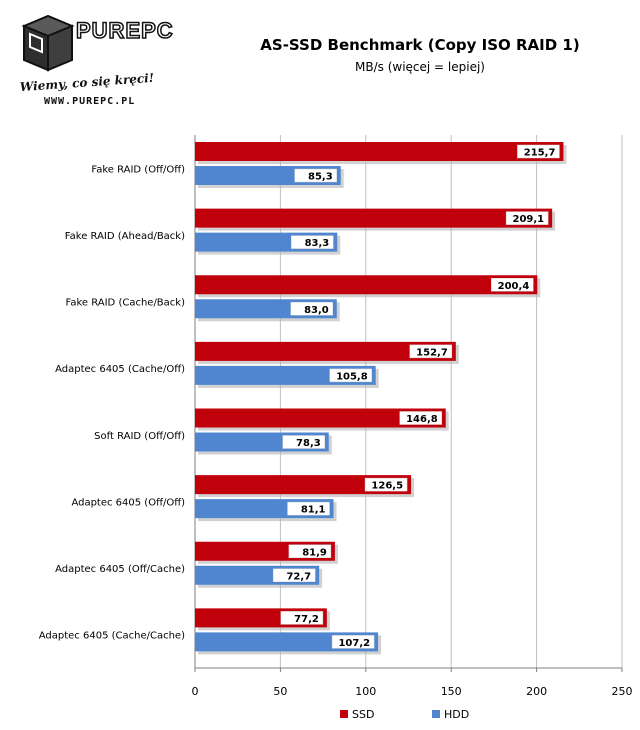 This screenshot has width=640, height=730. What do you see at coordinates (420, 67) in the screenshot?
I see `chart-subtitle: MB/s (więcej = lepiej)` at bounding box center [420, 67].